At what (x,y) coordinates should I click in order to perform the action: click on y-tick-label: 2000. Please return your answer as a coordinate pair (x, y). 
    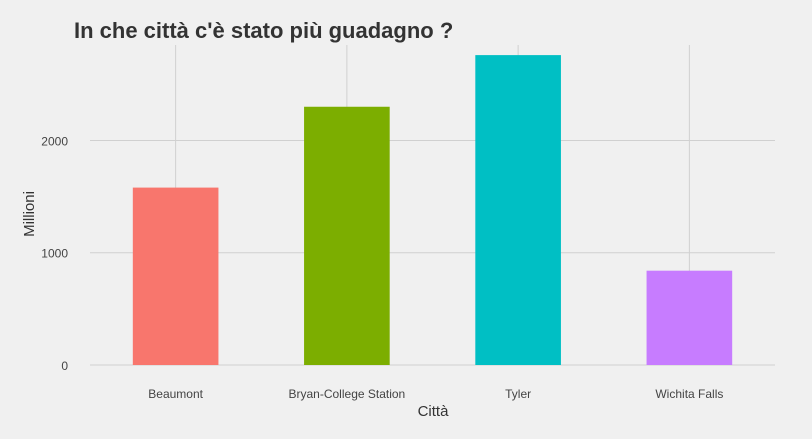
    Looking at the image, I should click on (54, 141).